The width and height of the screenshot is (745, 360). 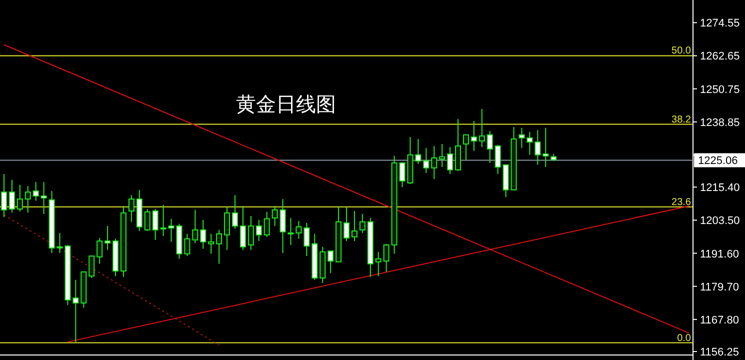 What do you see at coordinates (719, 352) in the screenshot?
I see `y-tick-label: 1156.25` at bounding box center [719, 352].